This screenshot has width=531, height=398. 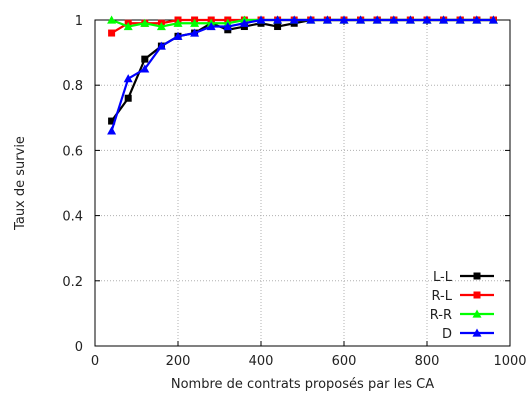 I want to click on y-tick-label: 0.8, so click(x=72, y=86).